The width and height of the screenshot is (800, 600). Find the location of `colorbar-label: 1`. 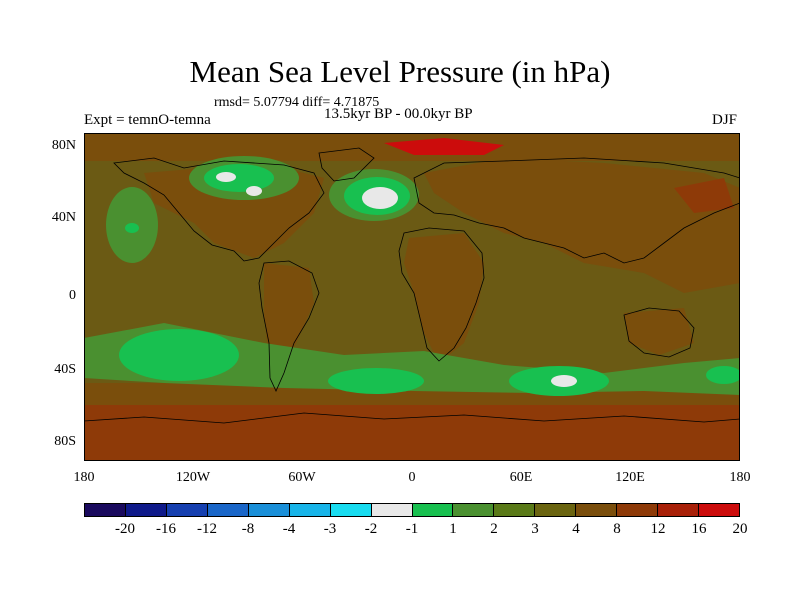

colorbar-label: 1 is located at coordinates (453, 529).